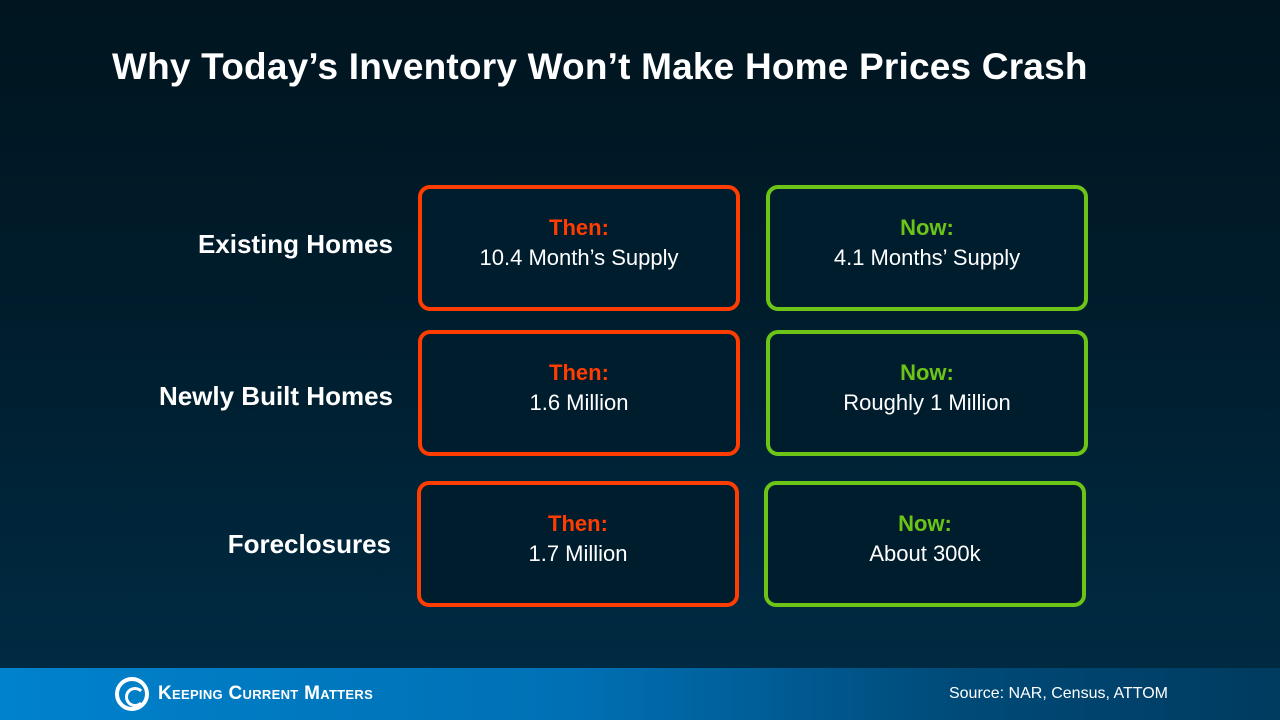 This screenshot has width=1280, height=720. I want to click on then-box-newly-built-homes: Then: 1.6 Million, so click(579, 393).